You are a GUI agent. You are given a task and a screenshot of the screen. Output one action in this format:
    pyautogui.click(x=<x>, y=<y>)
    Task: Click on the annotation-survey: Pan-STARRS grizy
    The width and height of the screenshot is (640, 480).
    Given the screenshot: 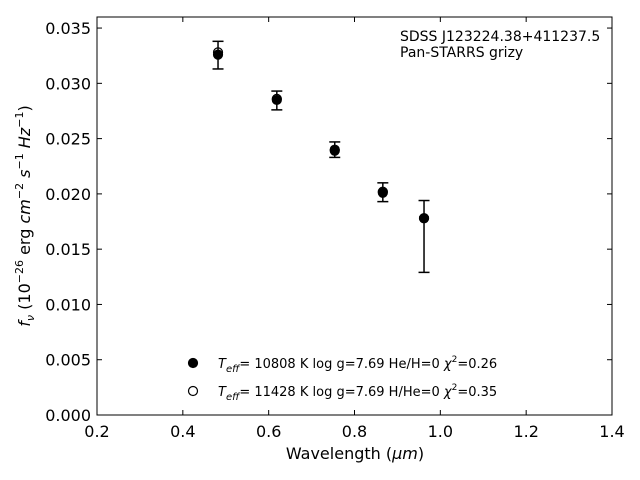 What is the action you would take?
    pyautogui.click(x=461, y=53)
    